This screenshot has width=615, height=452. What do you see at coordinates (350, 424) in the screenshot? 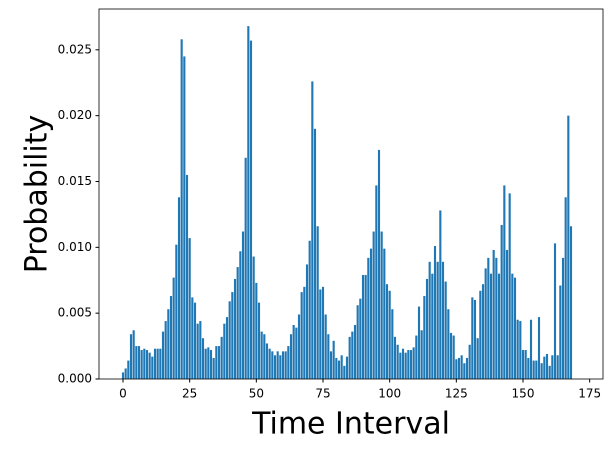
I see `x-axis-label: Time Interval` at bounding box center [350, 424].